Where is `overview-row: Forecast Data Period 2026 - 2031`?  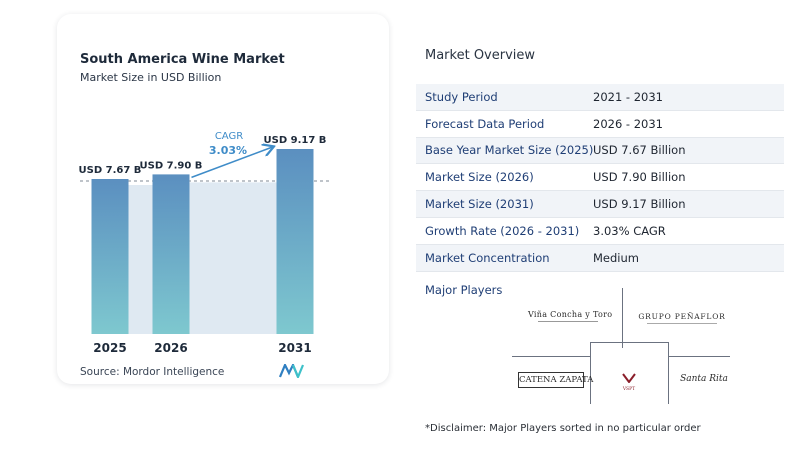 overview-row: Forecast Data Period 2026 - 2031 is located at coordinates (600, 124).